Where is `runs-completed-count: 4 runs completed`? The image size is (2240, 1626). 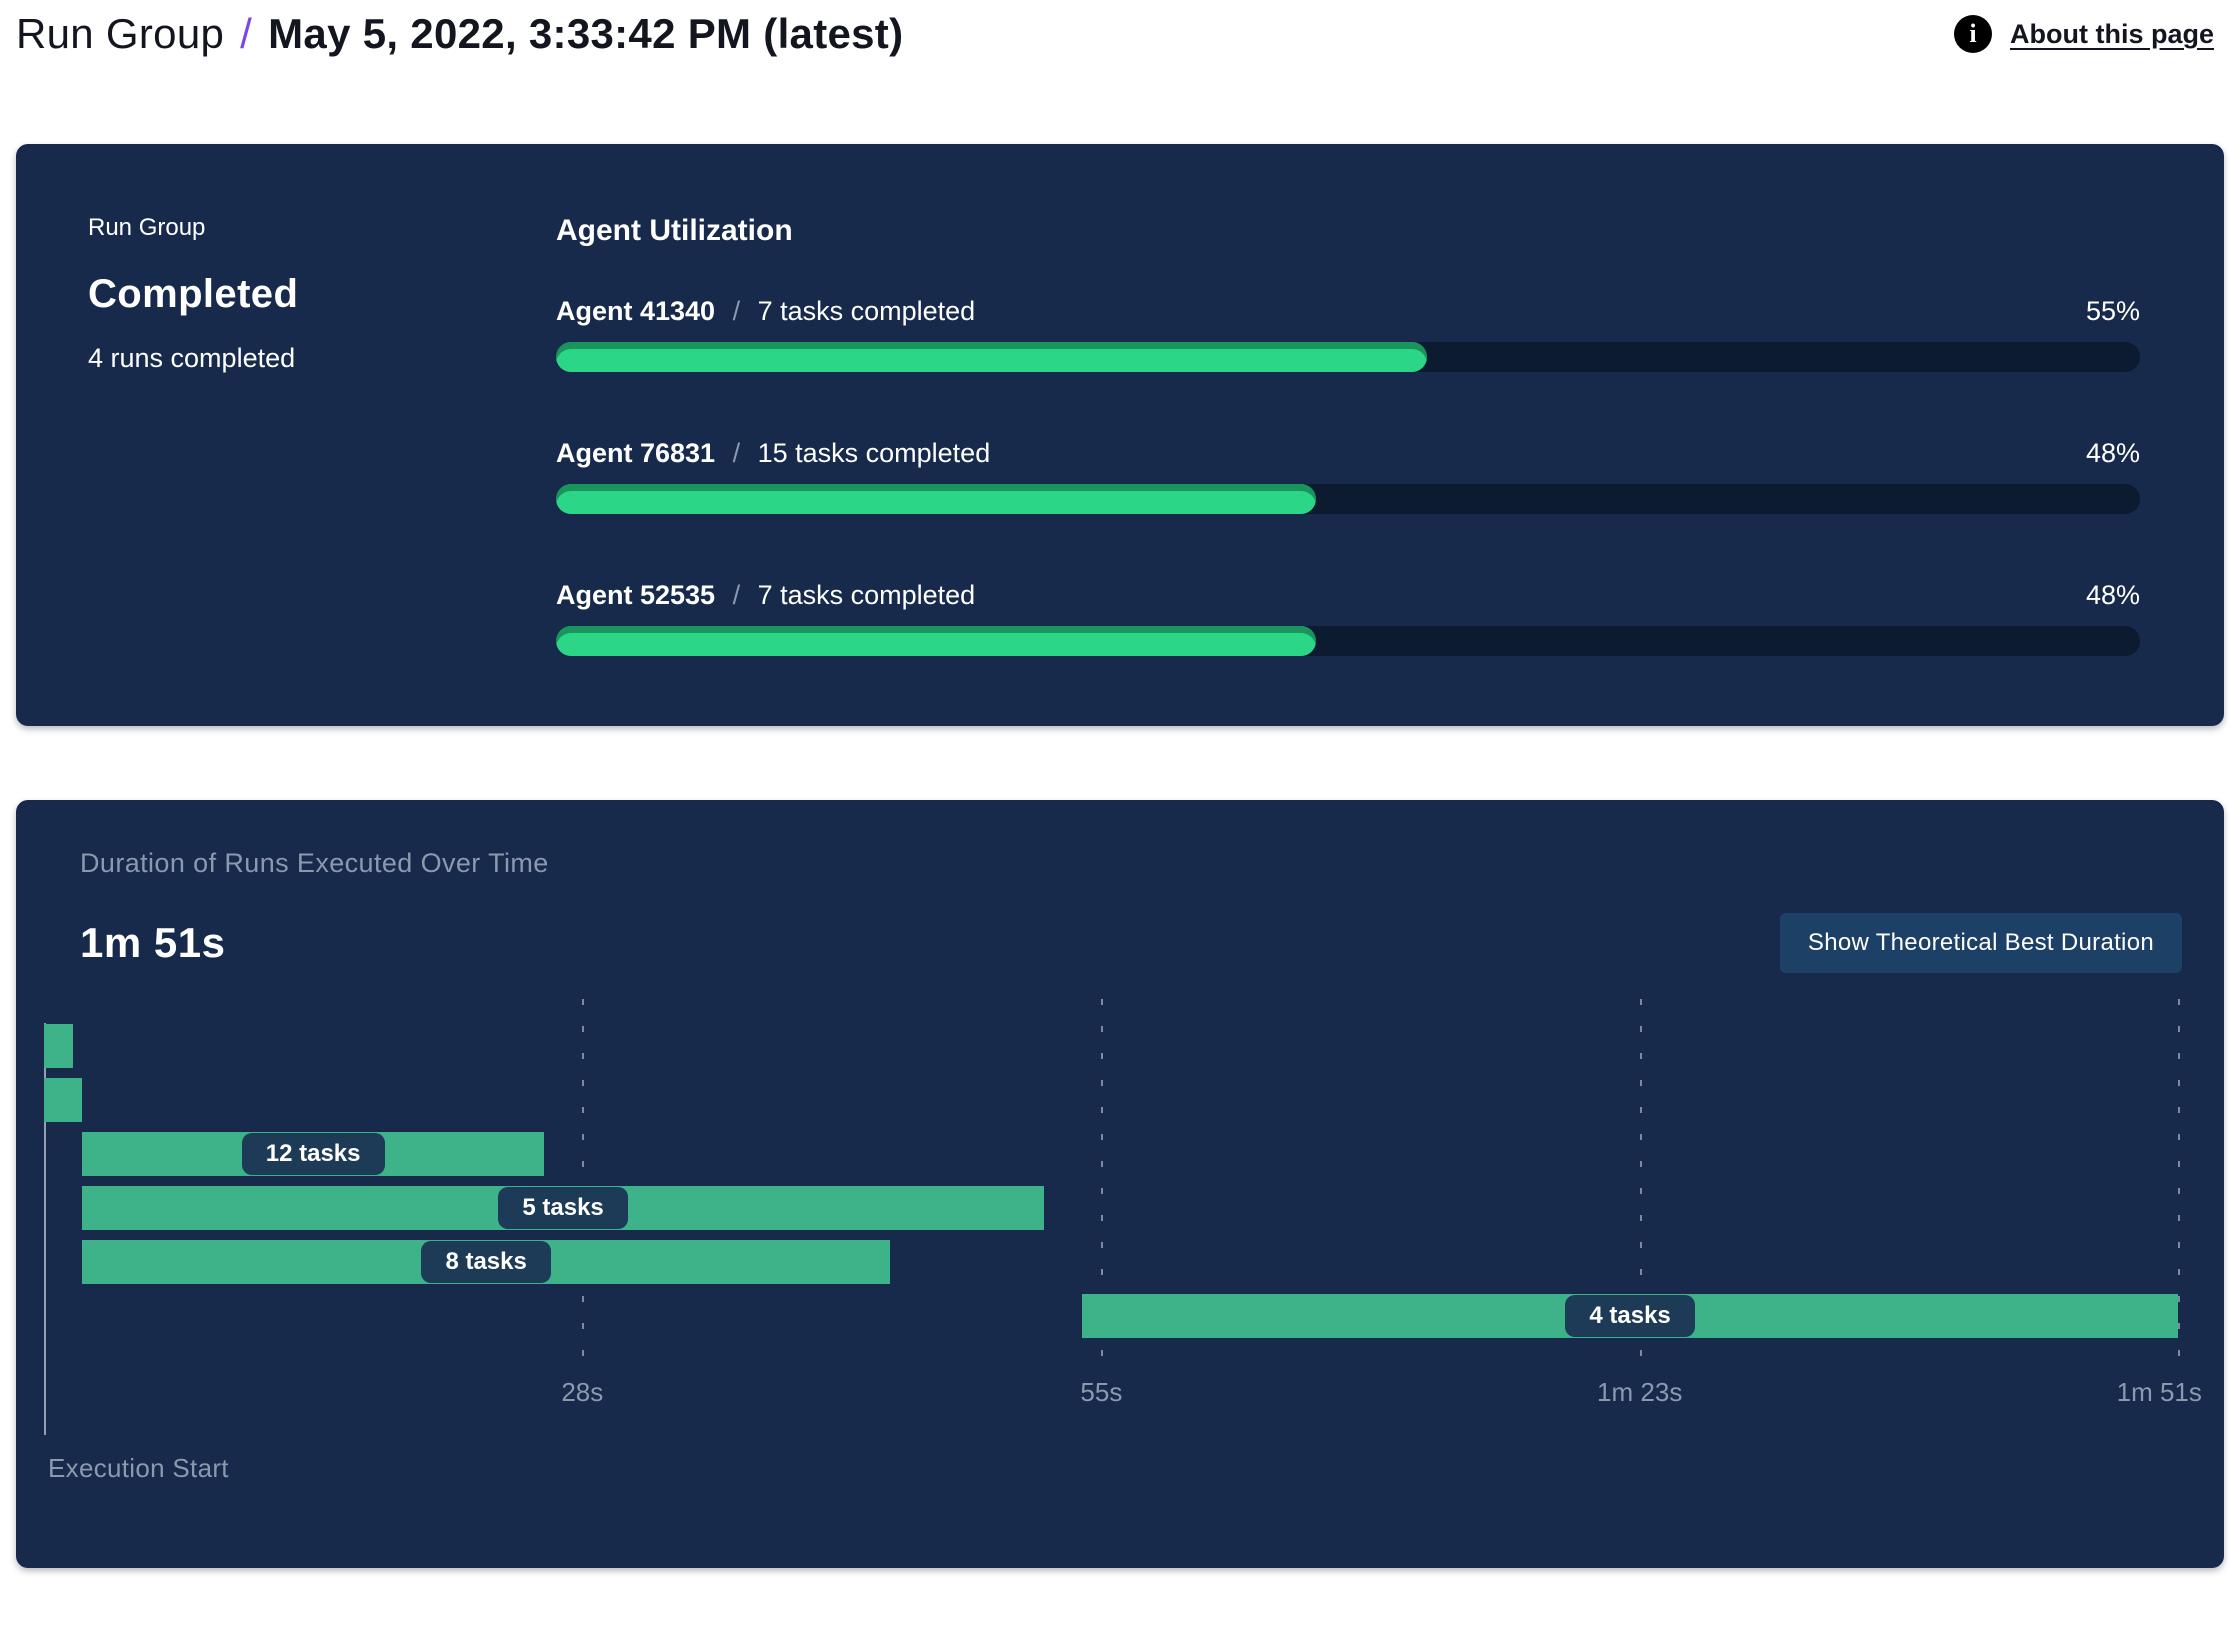 runs-completed-count: 4 runs completed is located at coordinates (192, 358).